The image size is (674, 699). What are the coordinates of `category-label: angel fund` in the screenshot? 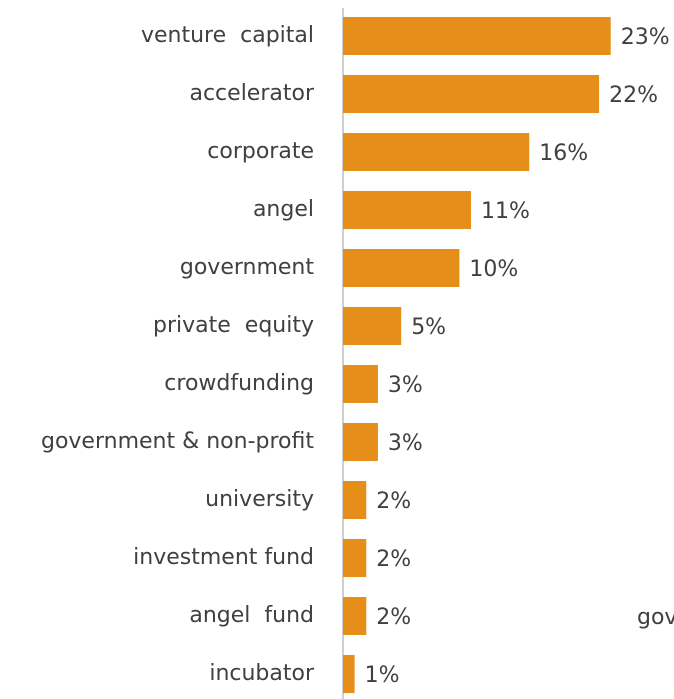 It's located at (251, 615).